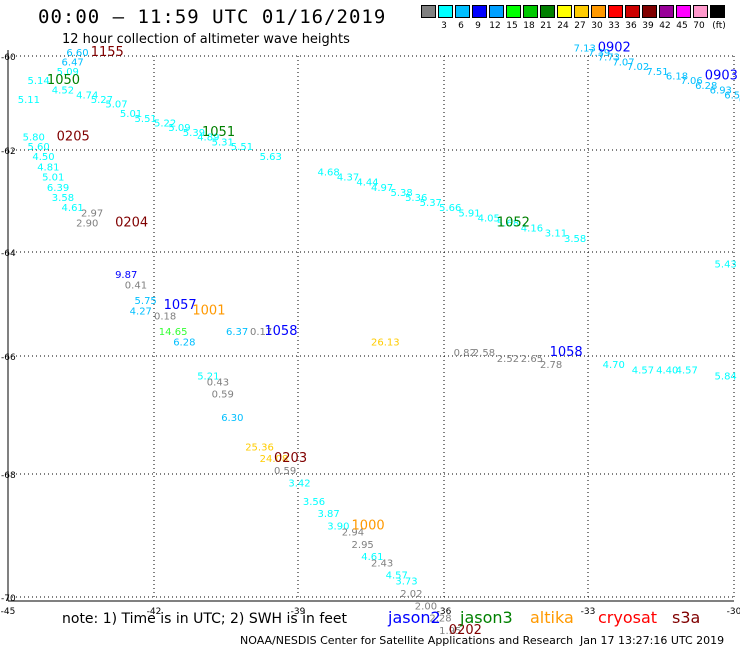  I want to click on legend-label: 21, so click(546, 26).